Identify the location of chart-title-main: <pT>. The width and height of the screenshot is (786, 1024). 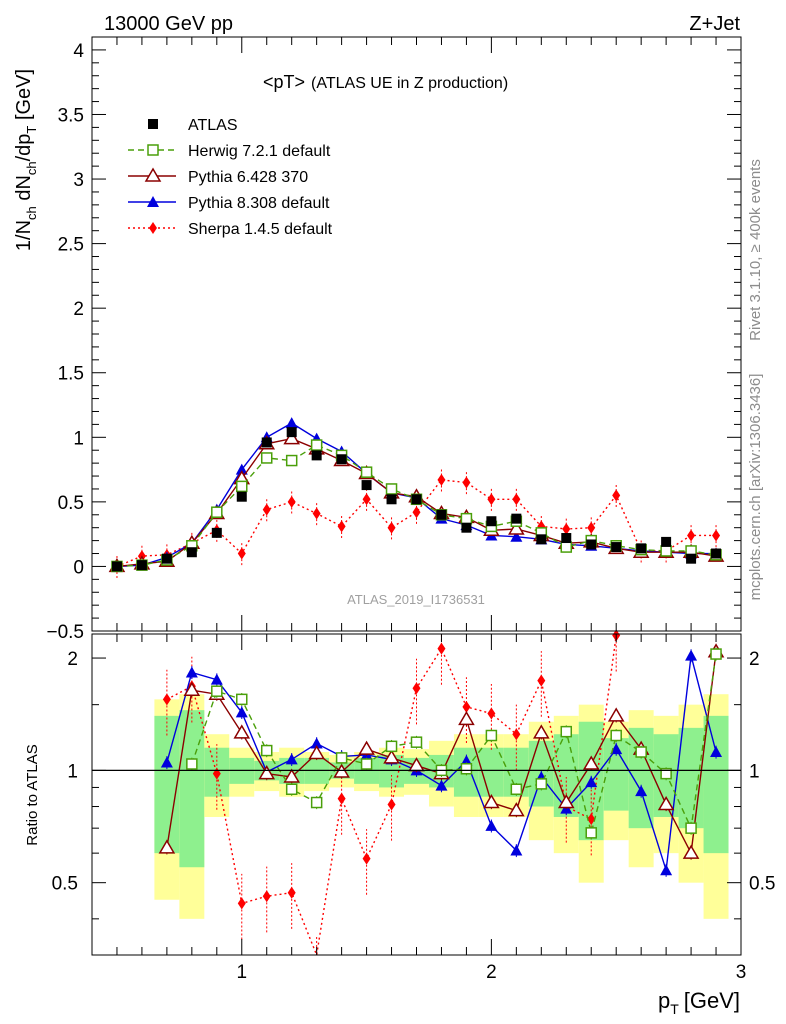
(284, 82).